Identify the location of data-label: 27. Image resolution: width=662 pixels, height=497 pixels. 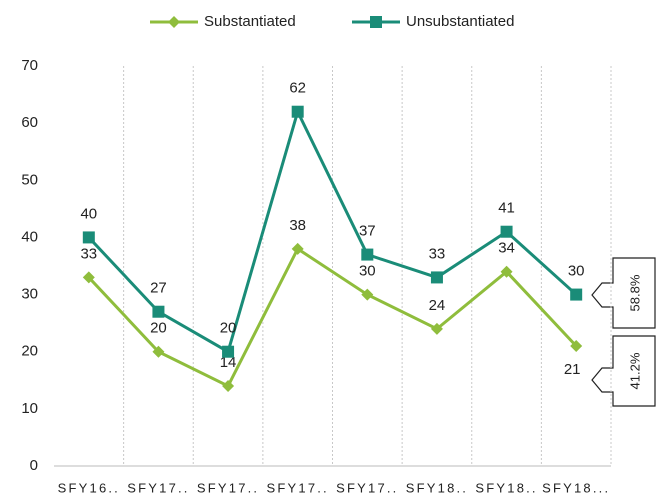
(158, 288).